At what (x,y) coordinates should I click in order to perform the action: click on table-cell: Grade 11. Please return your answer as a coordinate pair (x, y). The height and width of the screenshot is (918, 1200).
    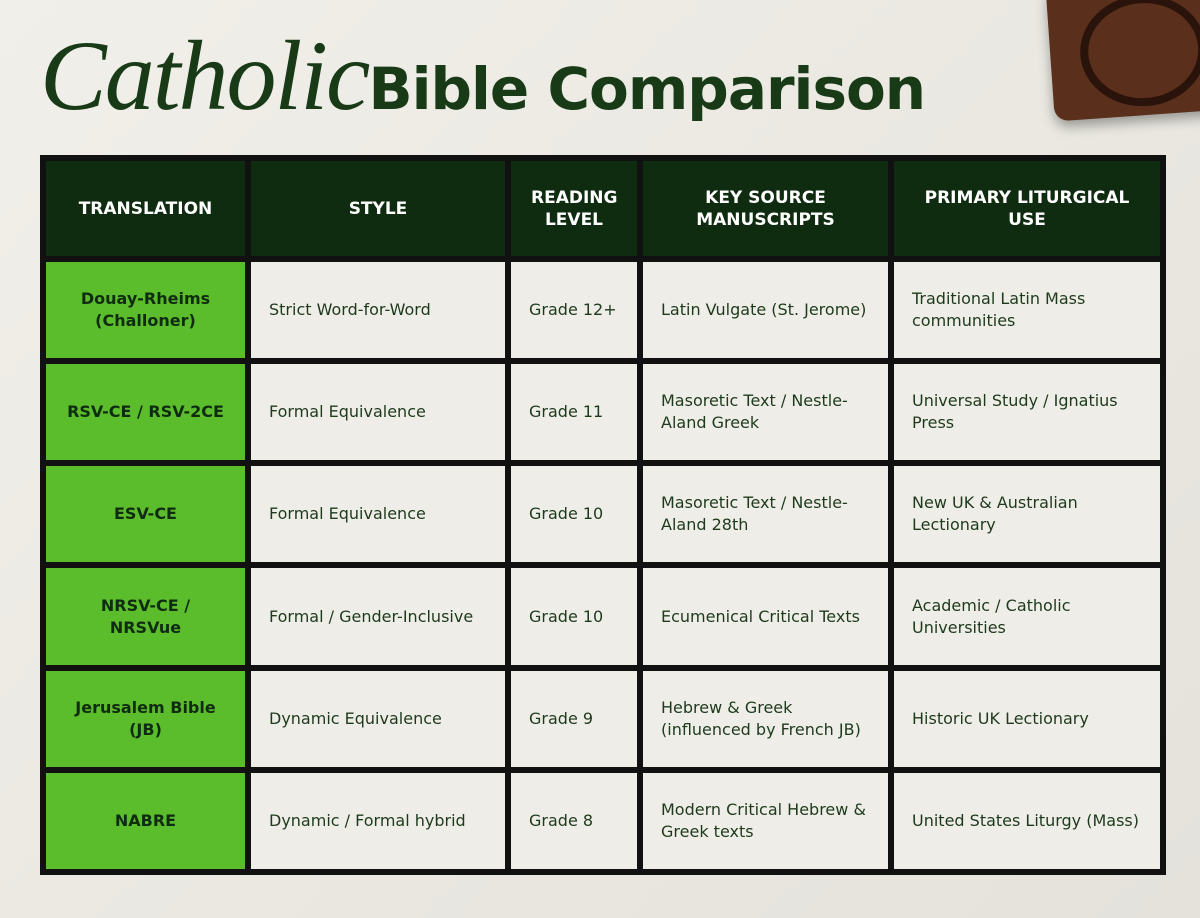
    Looking at the image, I should click on (574, 412).